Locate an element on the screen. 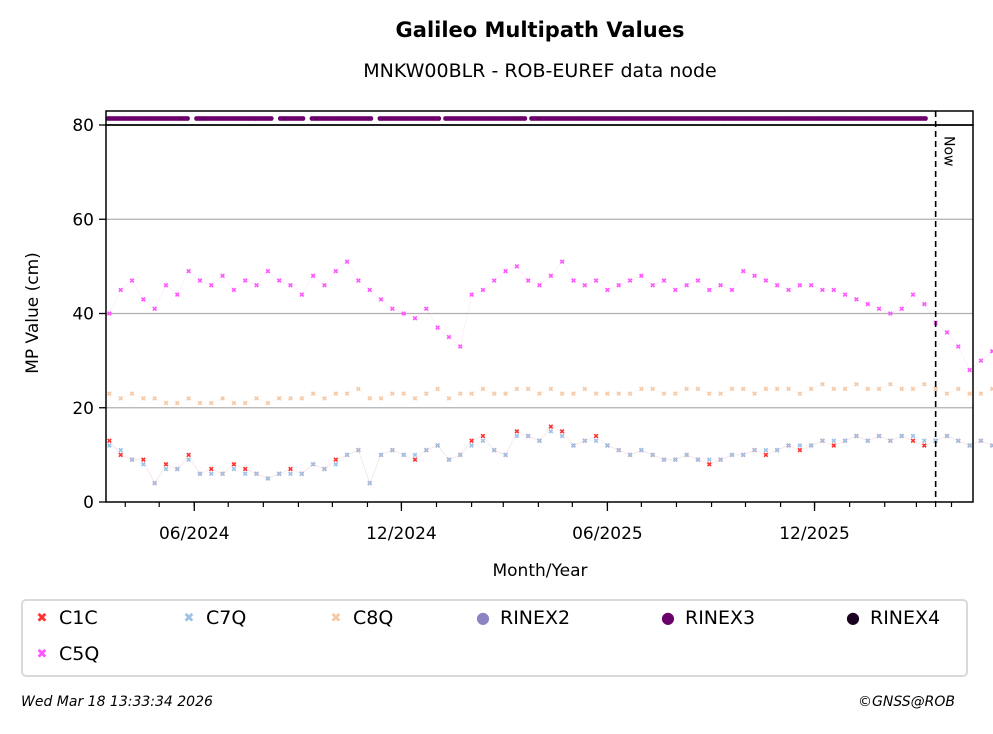 This screenshot has width=993, height=734. y-tick-label: 80 is located at coordinates (83, 126).